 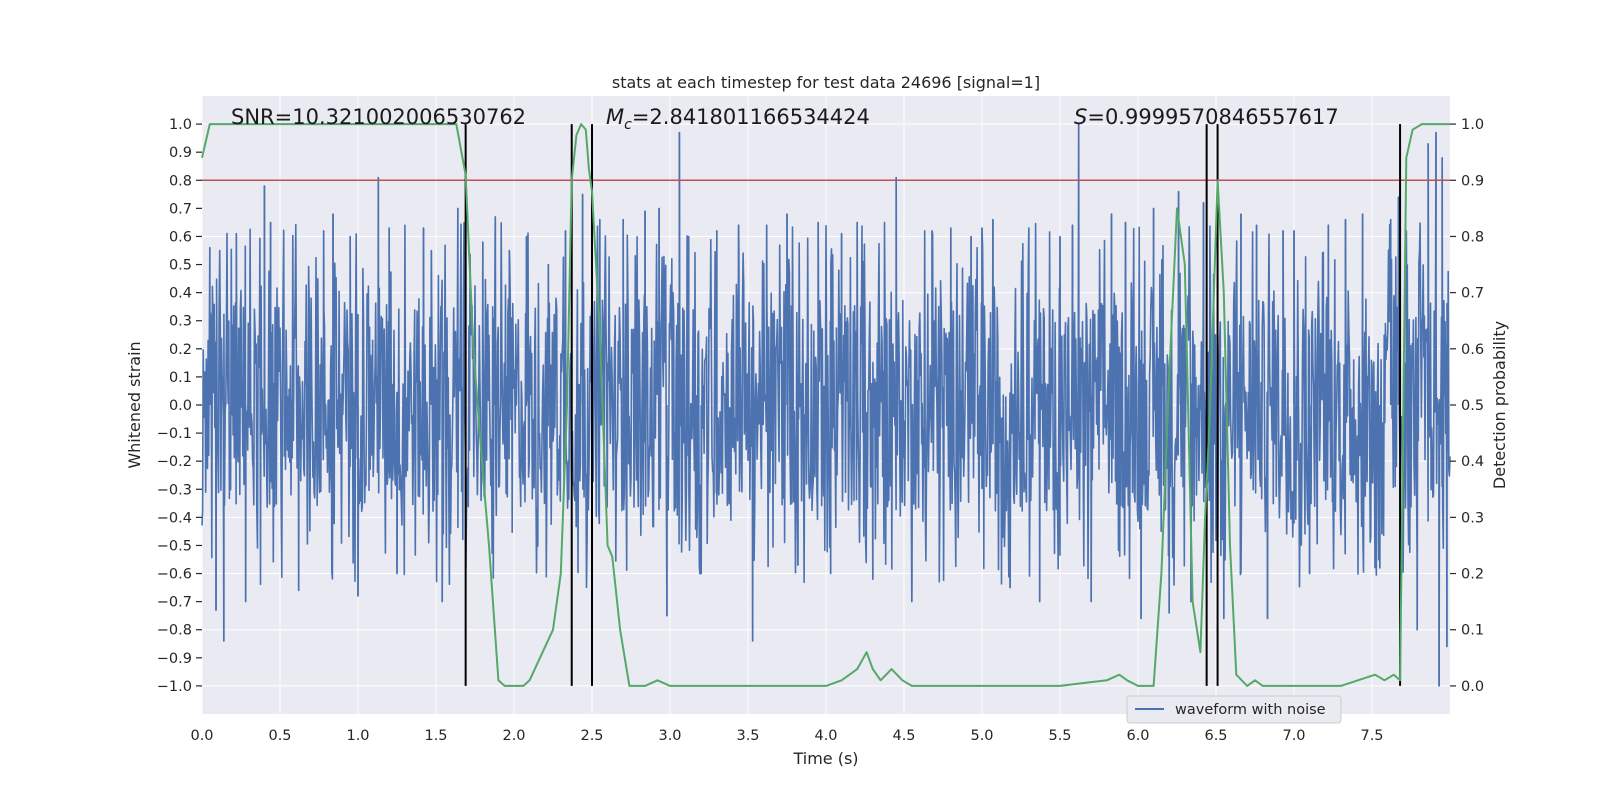 What do you see at coordinates (180, 406) in the screenshot?
I see `y-left-tick-label-10: 0.0` at bounding box center [180, 406].